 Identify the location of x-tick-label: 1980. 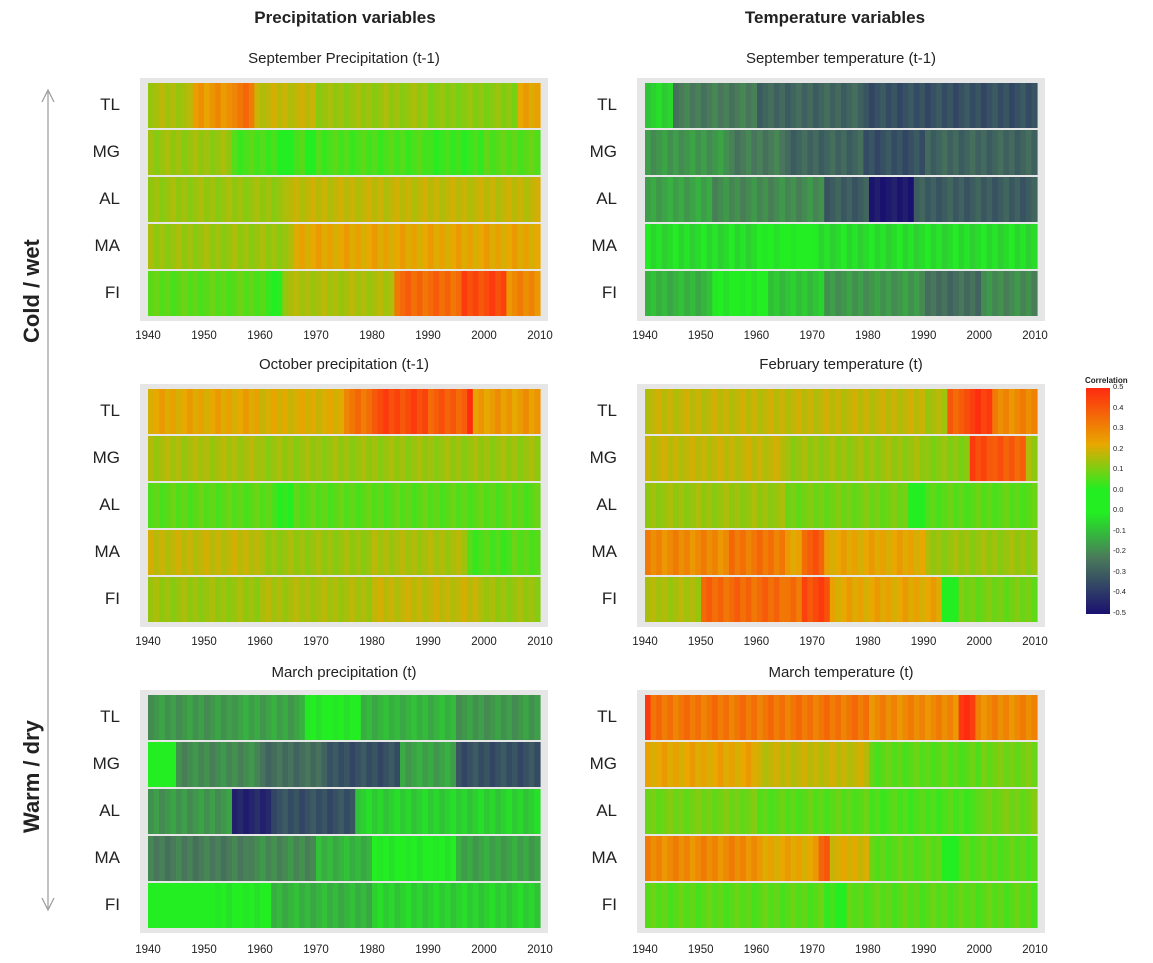
(868, 642).